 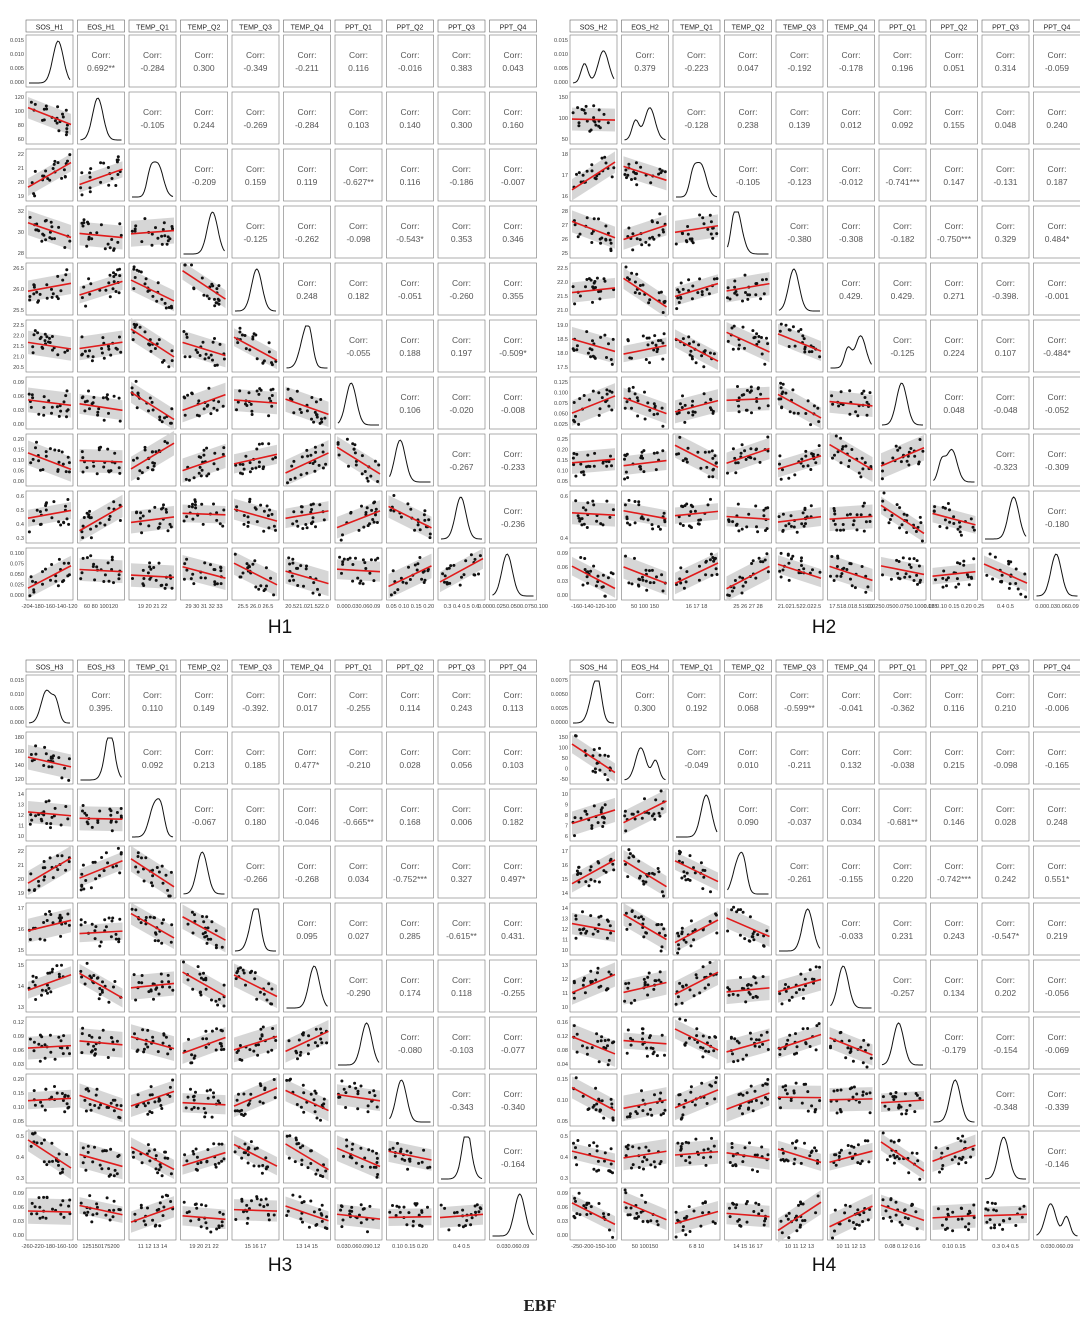 I want to click on corr-value: 0.047, so click(x=748, y=68).